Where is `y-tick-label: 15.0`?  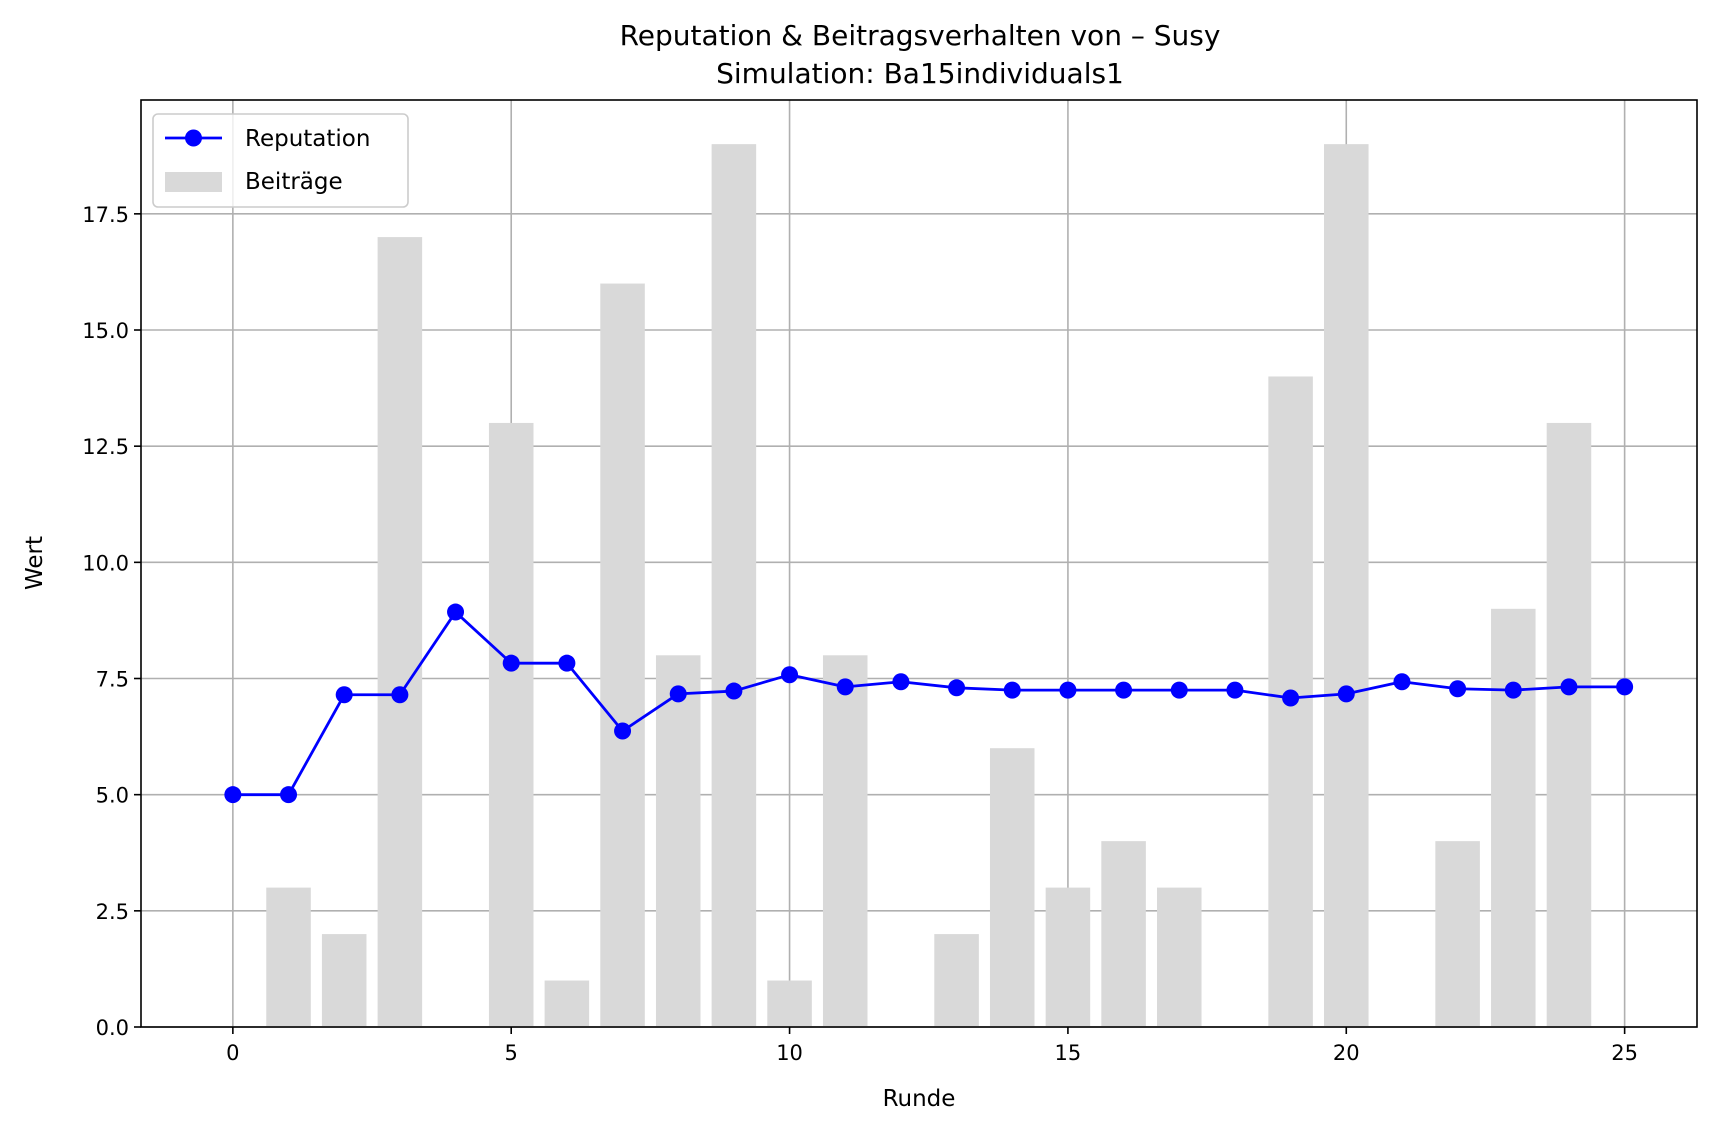 y-tick-label: 15.0 is located at coordinates (105, 331).